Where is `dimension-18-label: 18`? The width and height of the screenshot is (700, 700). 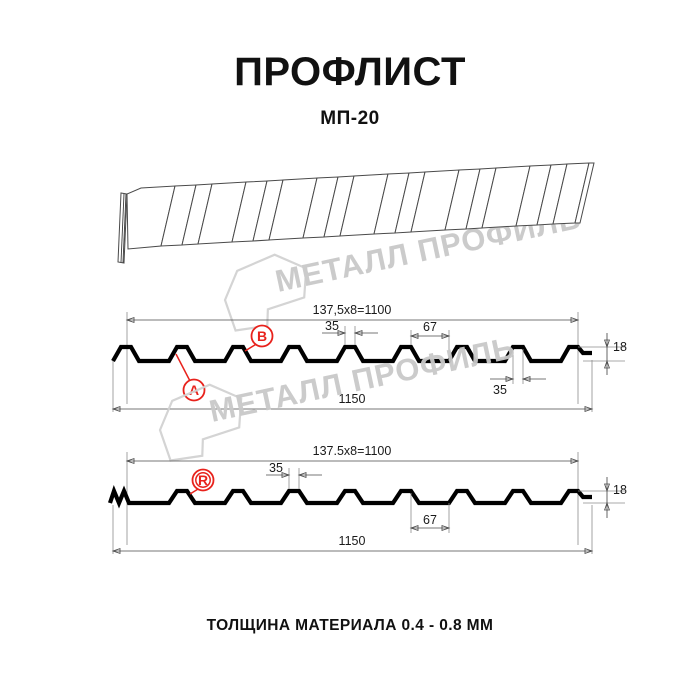 dimension-18-label: 18 is located at coordinates (620, 347).